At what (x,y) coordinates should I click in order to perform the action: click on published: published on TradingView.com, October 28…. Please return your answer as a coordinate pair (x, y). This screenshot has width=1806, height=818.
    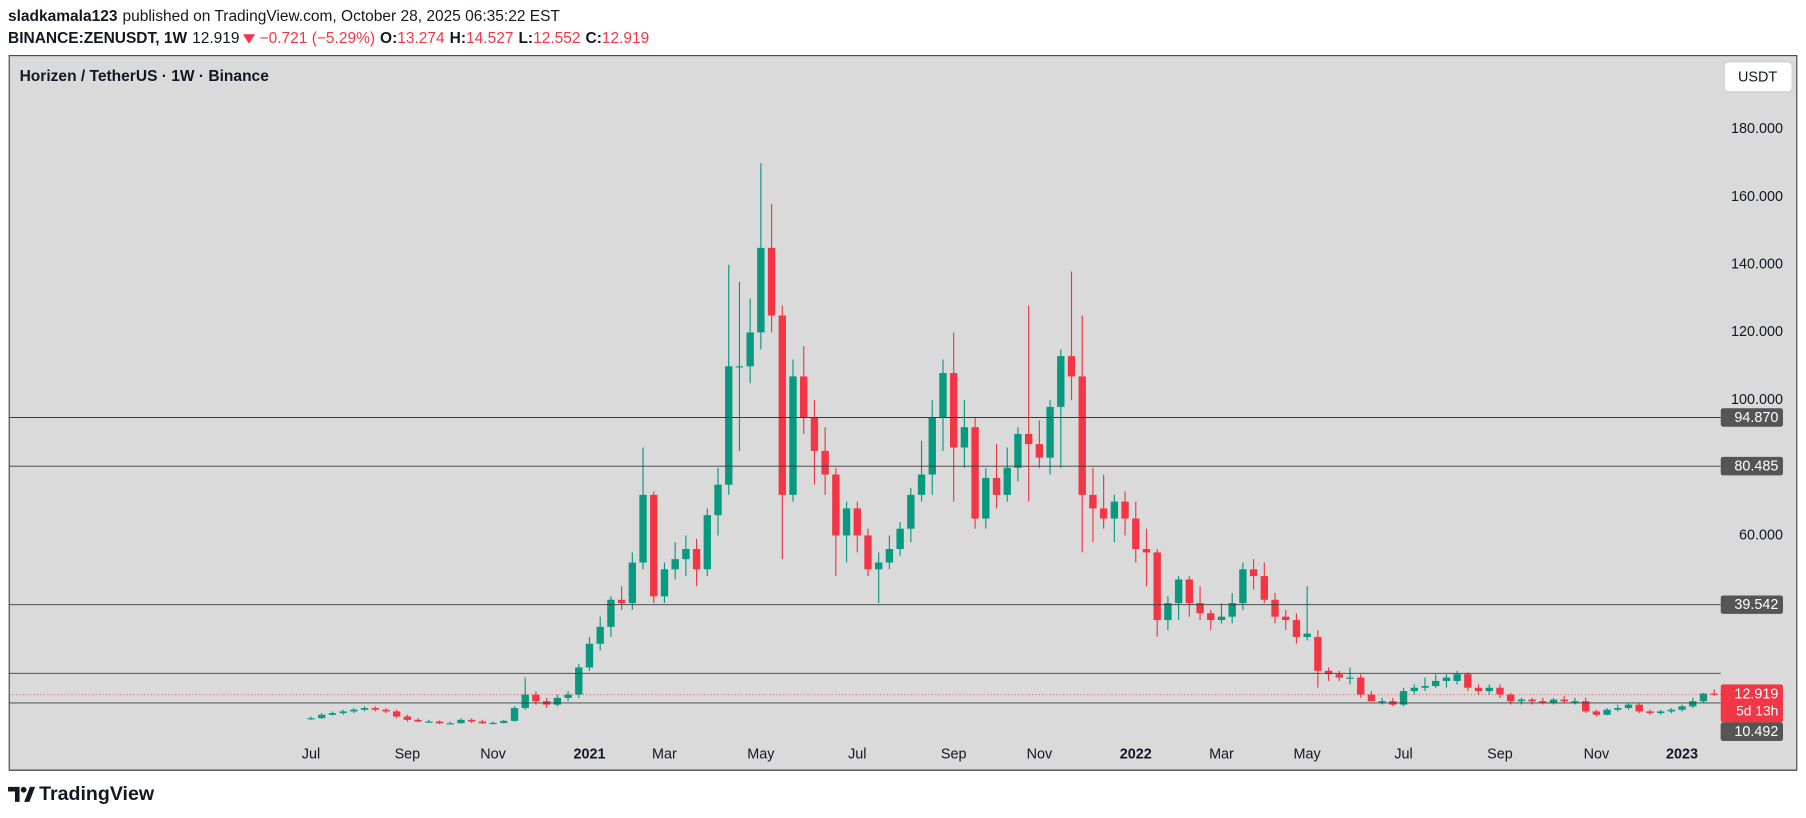
    Looking at the image, I should click on (341, 16).